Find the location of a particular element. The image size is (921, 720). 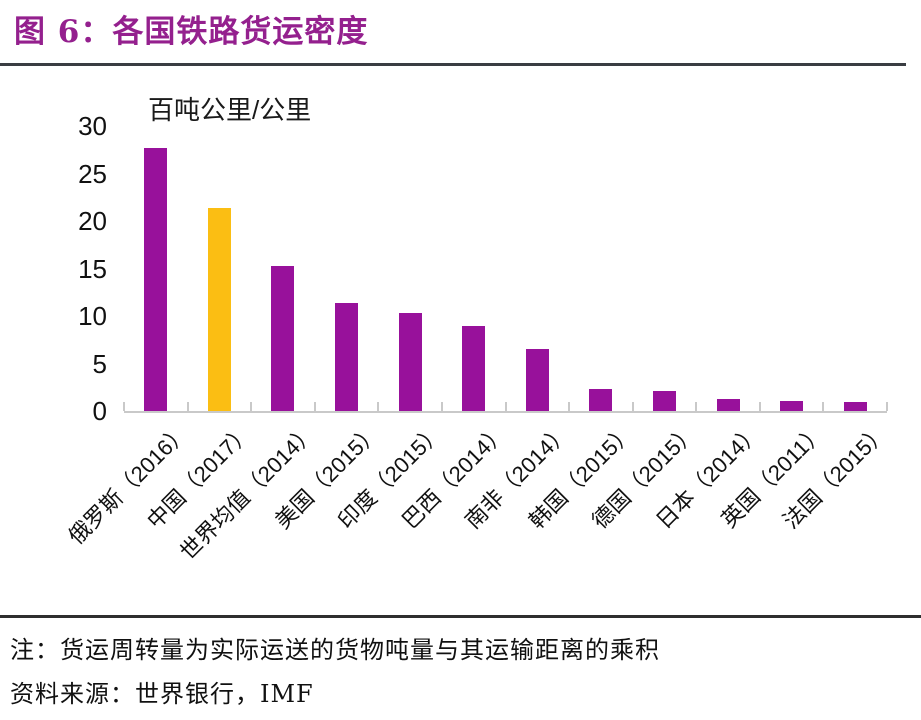

y-axis-label-30: 30 is located at coordinates (92, 126).